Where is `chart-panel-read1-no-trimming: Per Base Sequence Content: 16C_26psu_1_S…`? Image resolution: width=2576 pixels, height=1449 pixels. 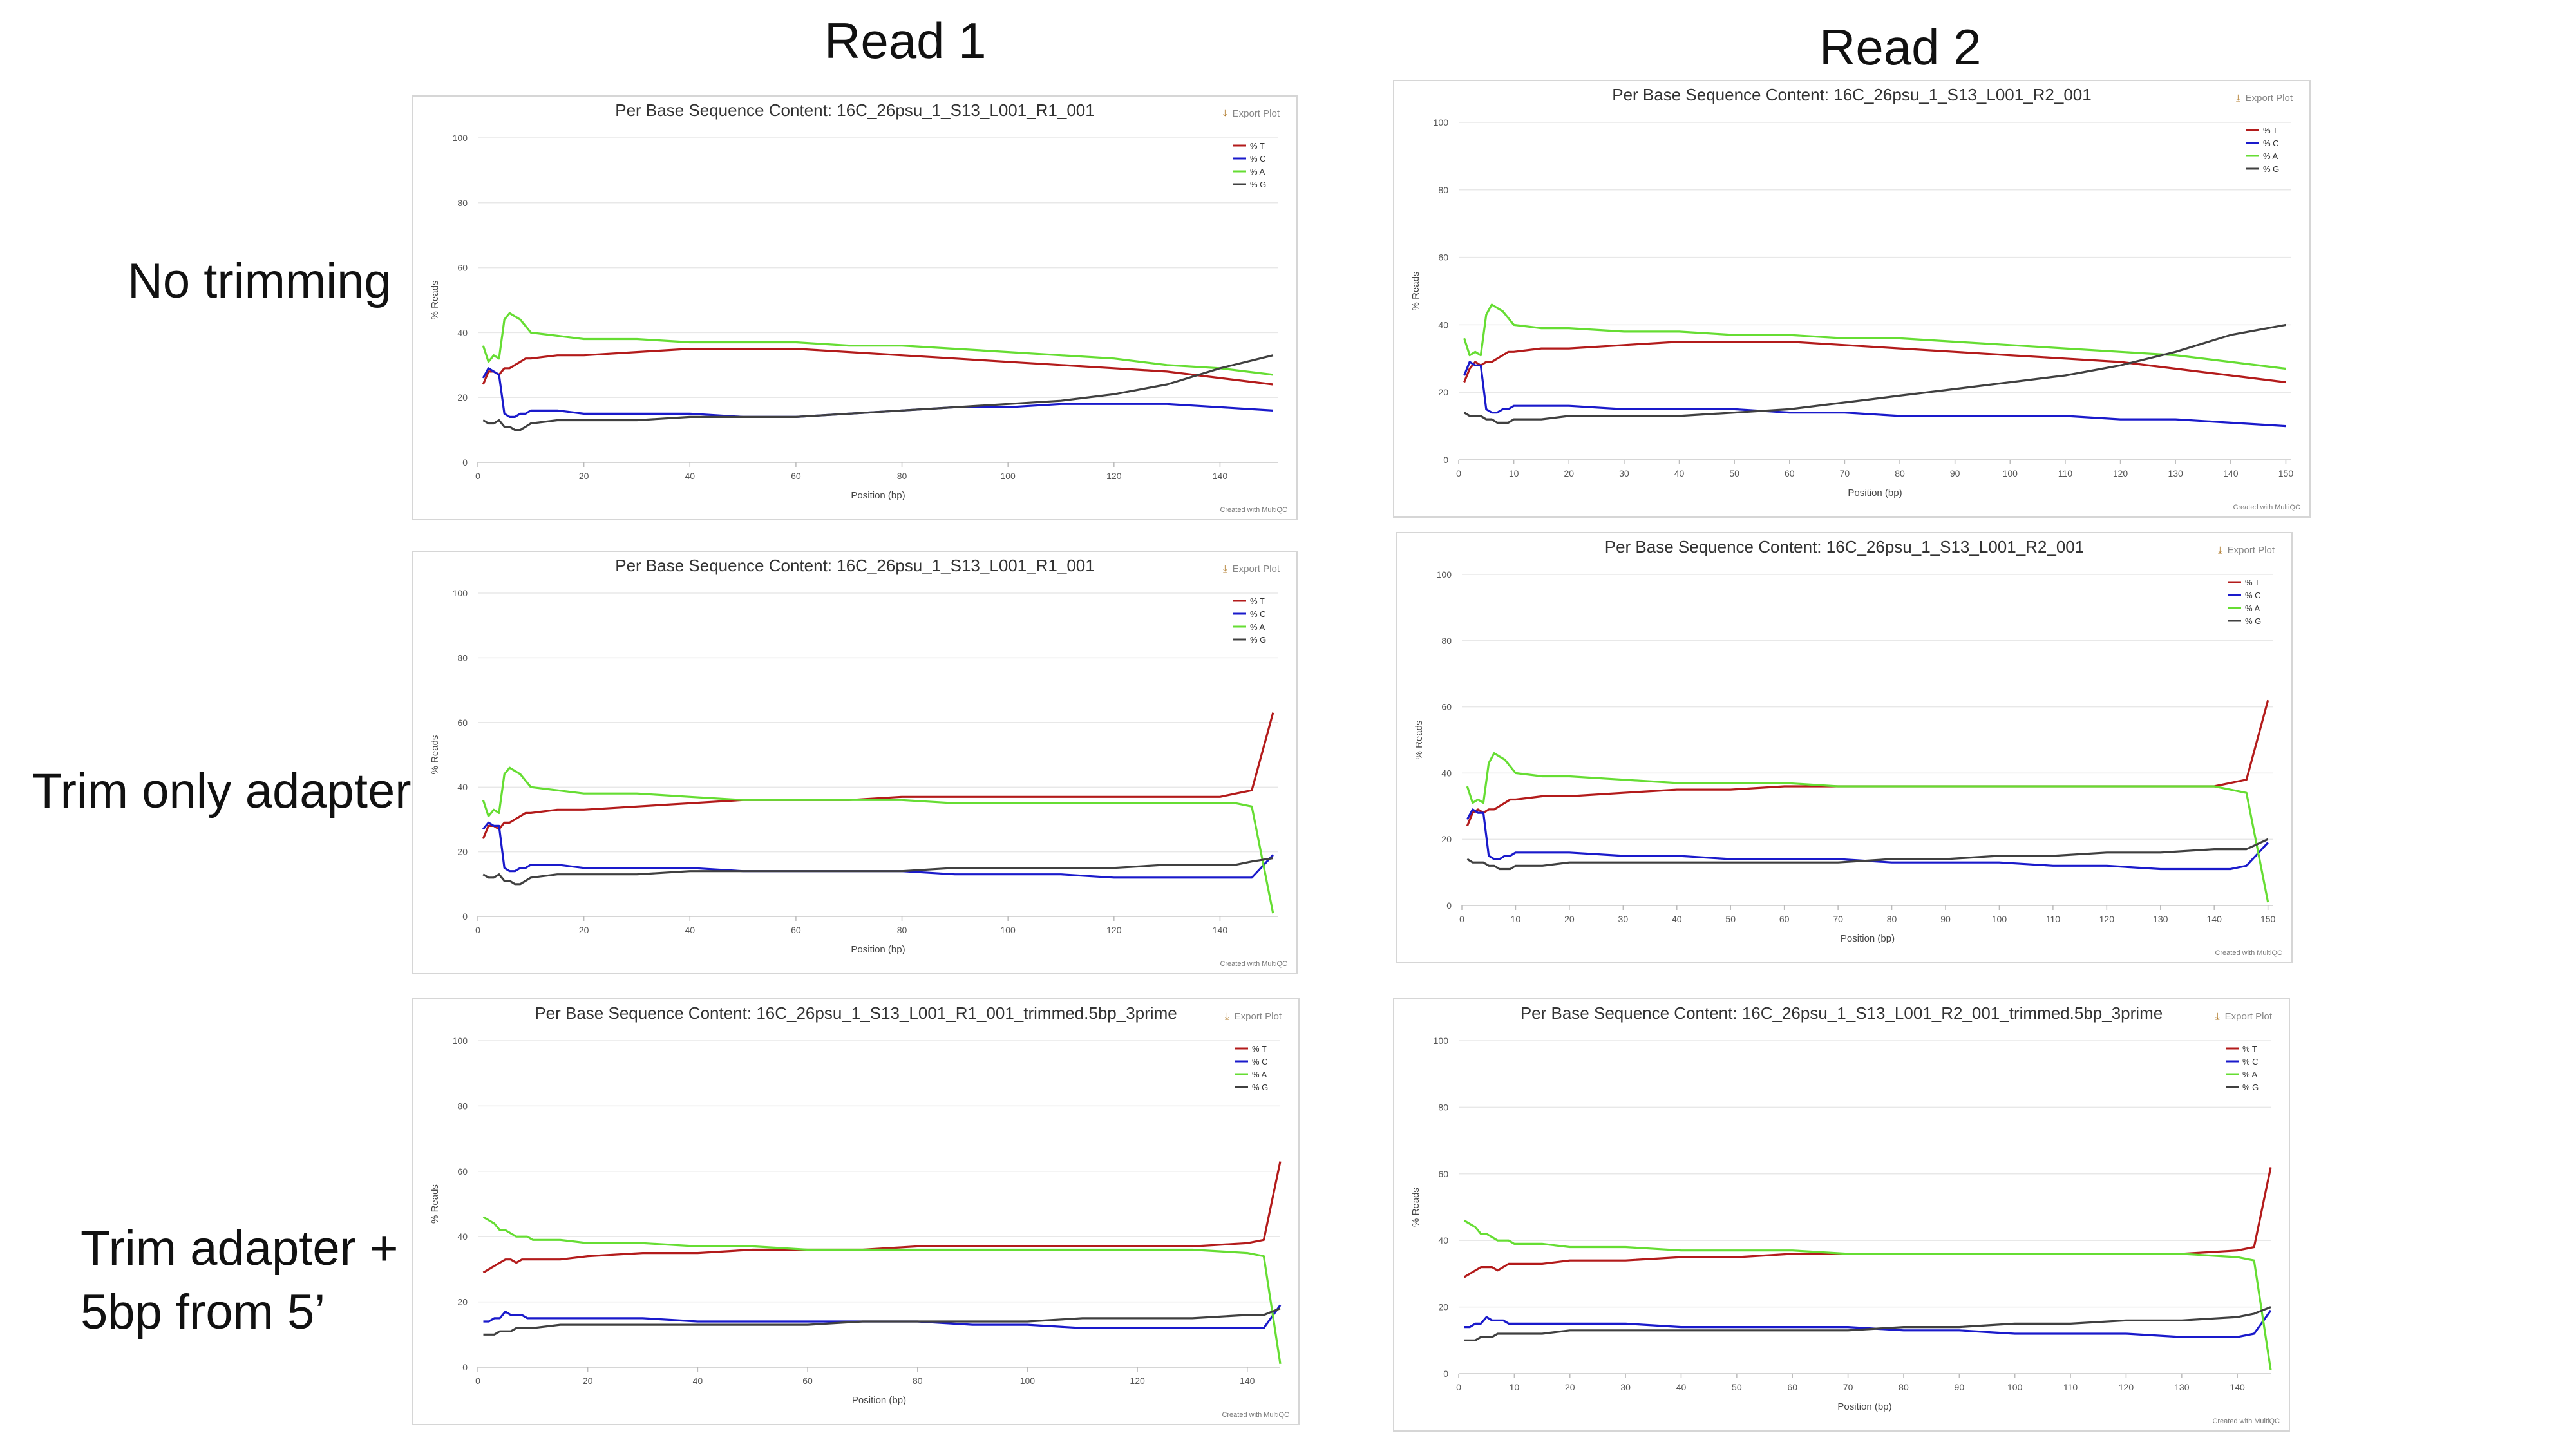 chart-panel-read1-no-trimming: Per Base Sequence Content: 16C_26psu_1_S… is located at coordinates (855, 307).